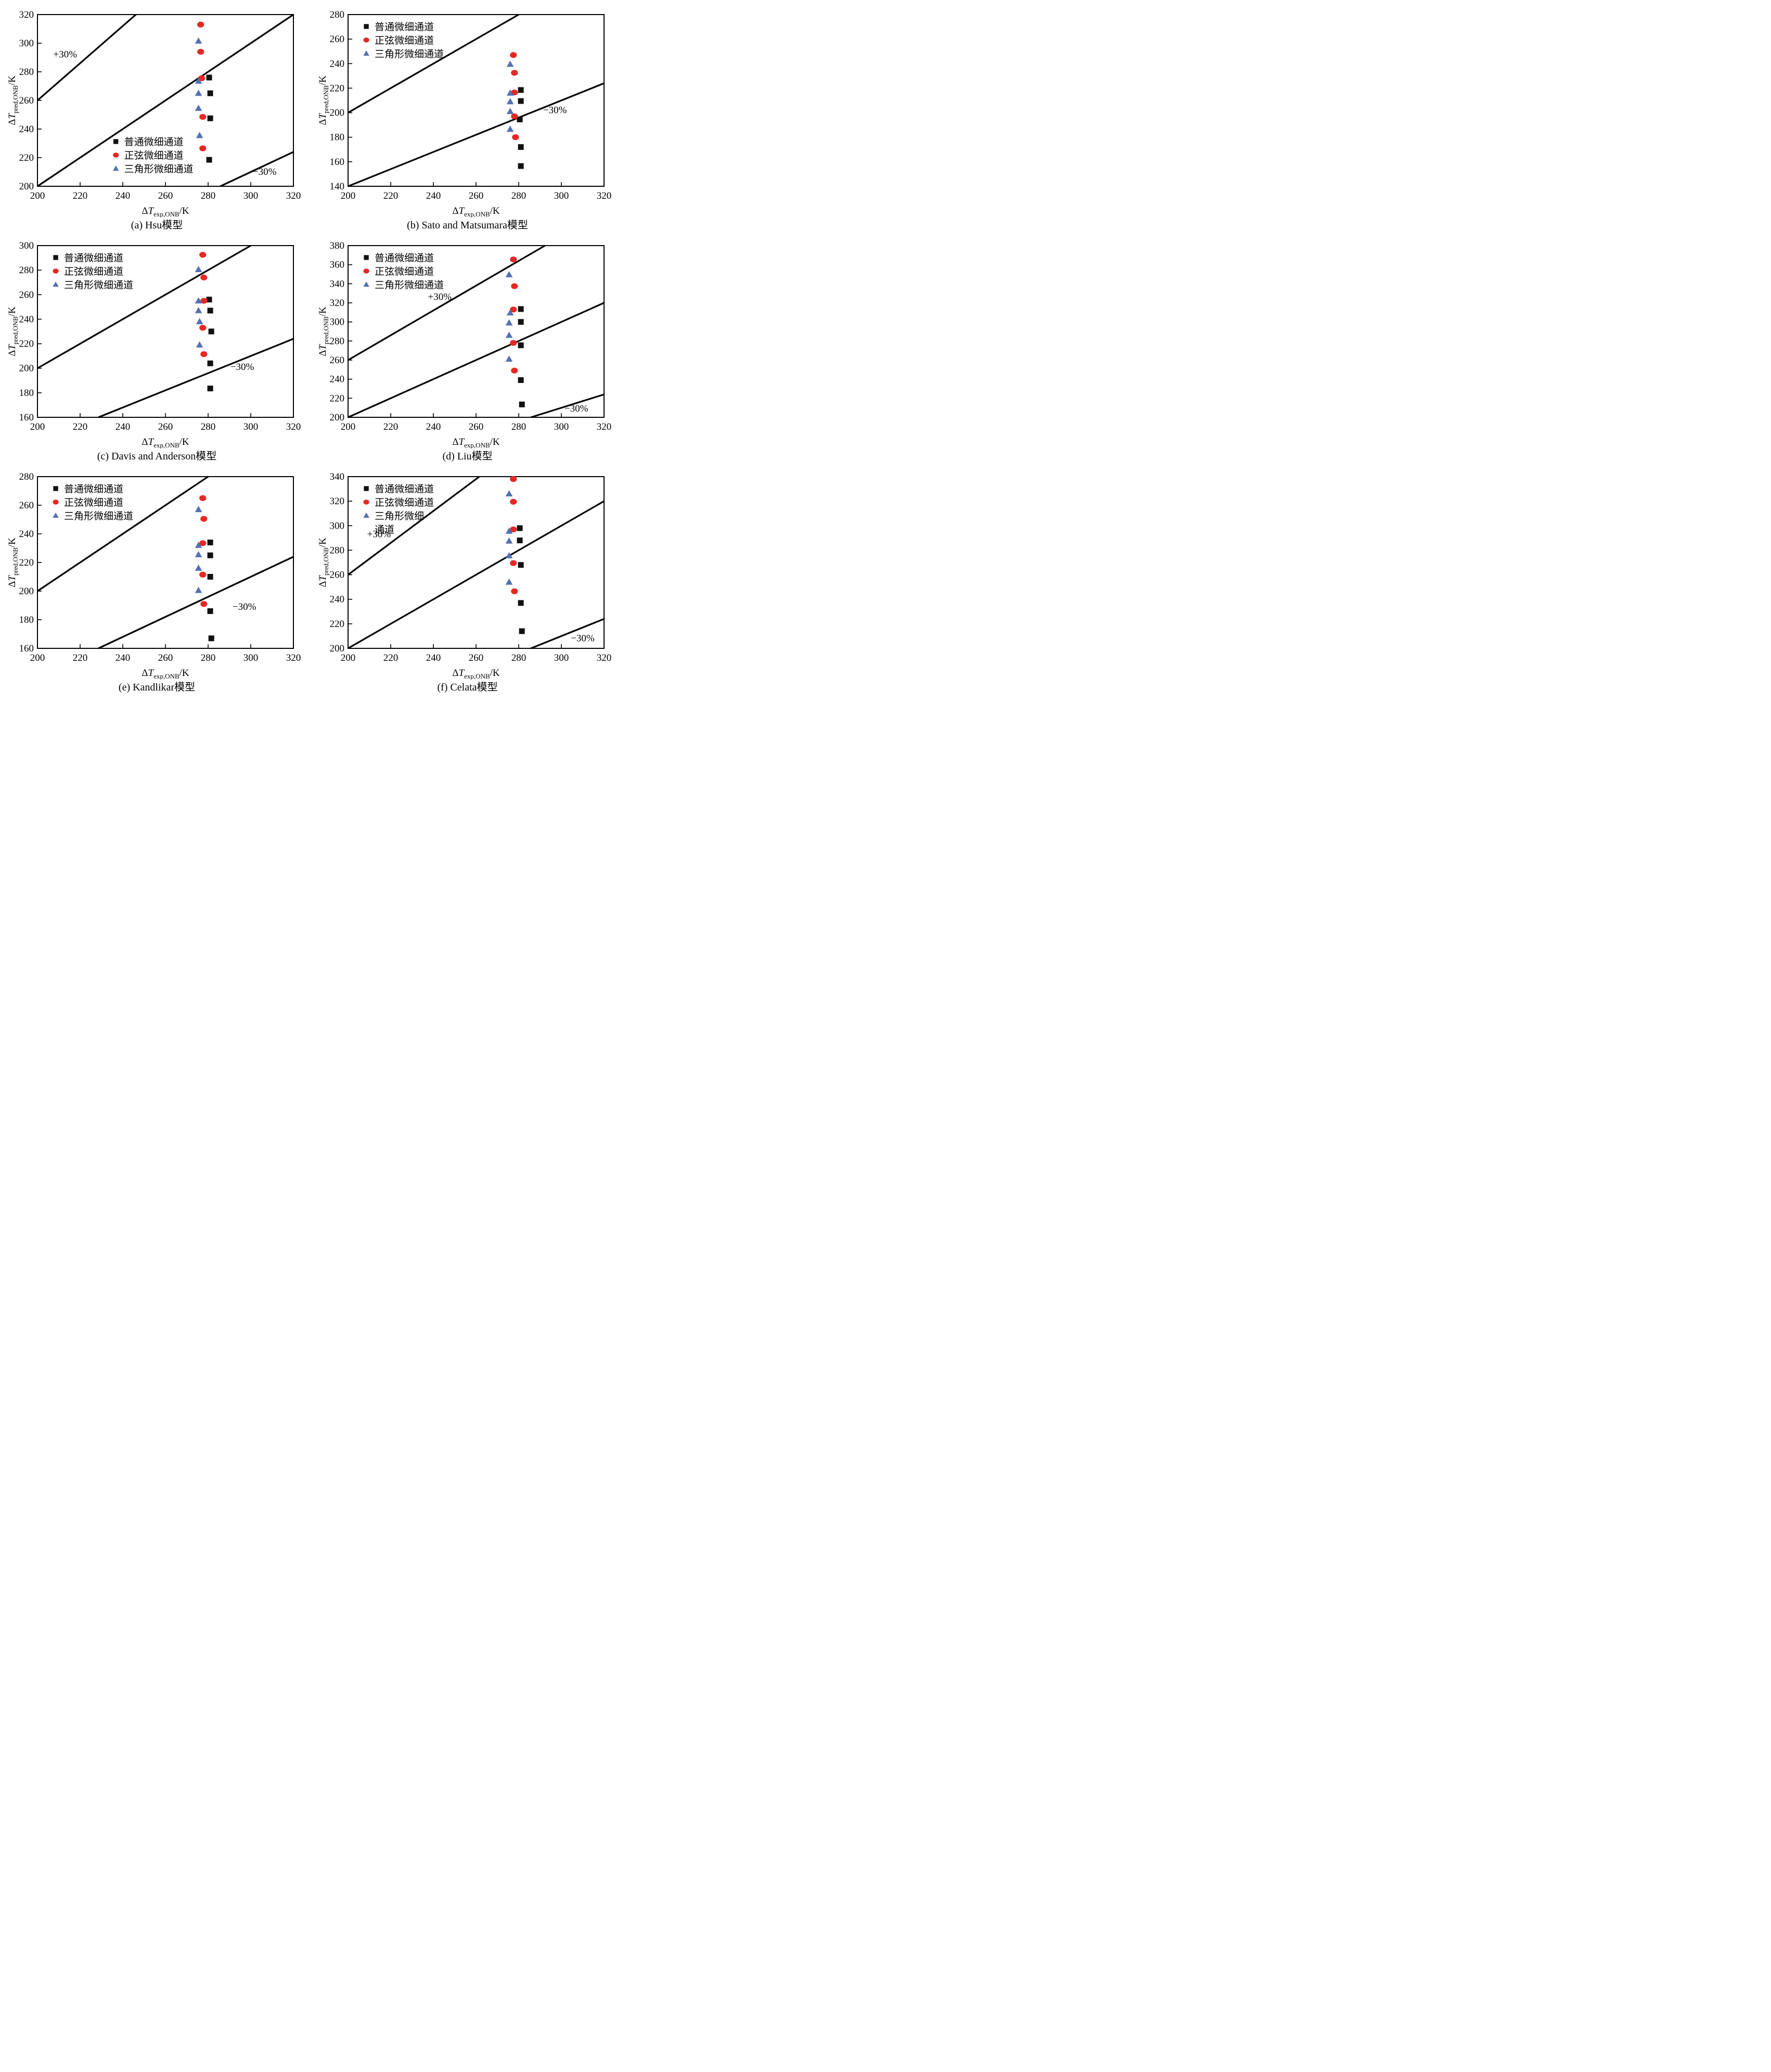 The width and height of the screenshot is (1771, 2072). What do you see at coordinates (337, 265) in the screenshot?
I see `y-tick-label: 360` at bounding box center [337, 265].